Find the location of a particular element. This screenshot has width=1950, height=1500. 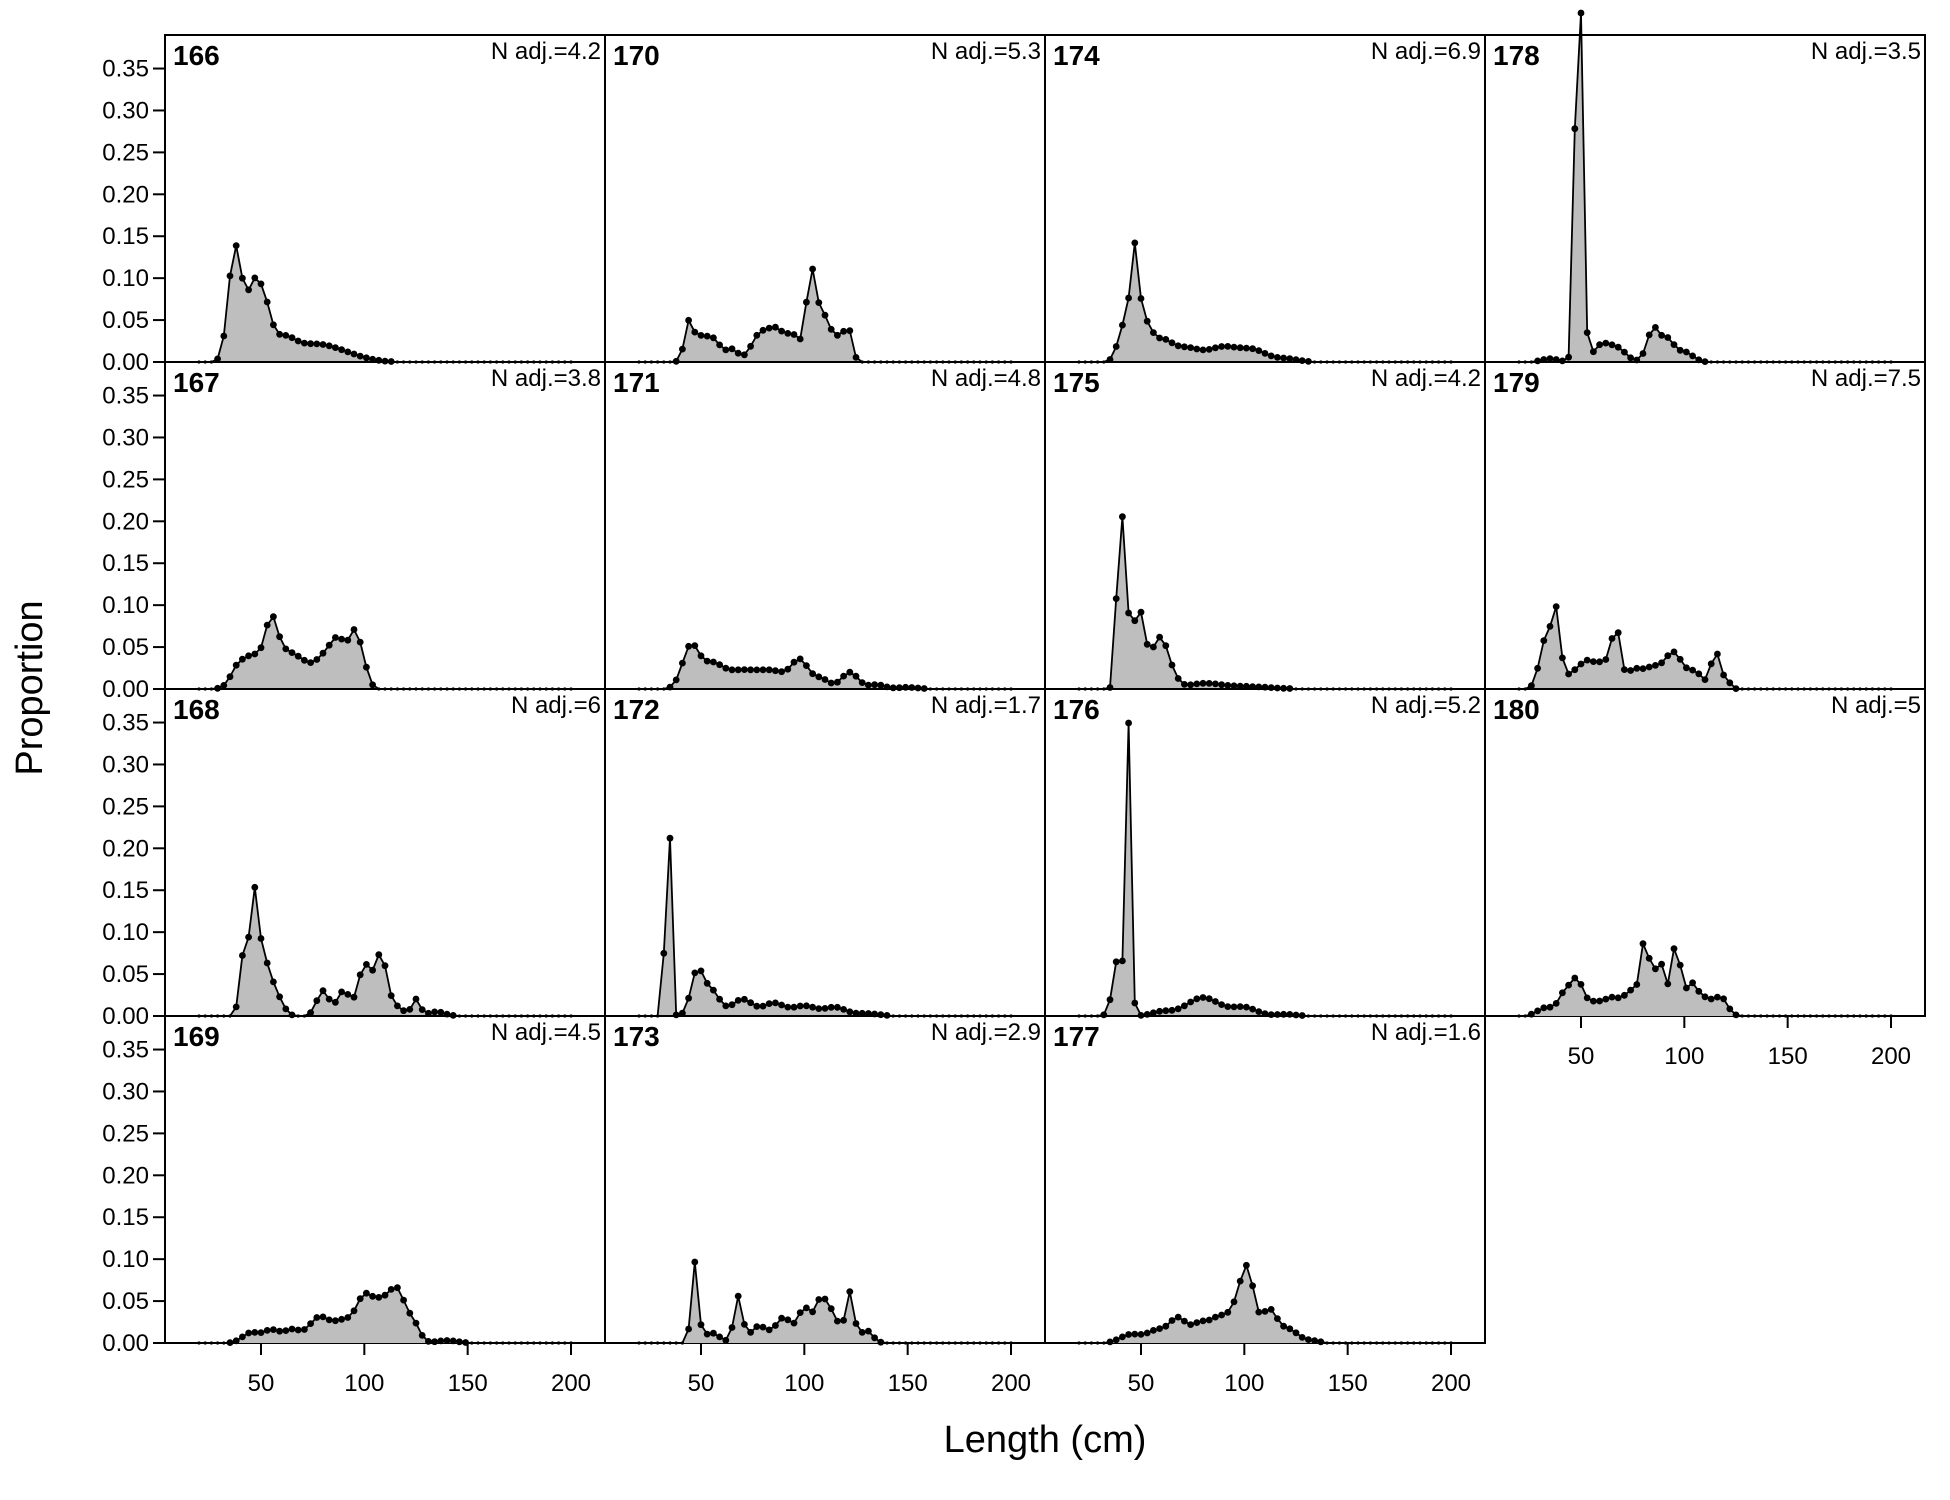

y-tick-label: 0.35 is located at coordinates (125, 723).